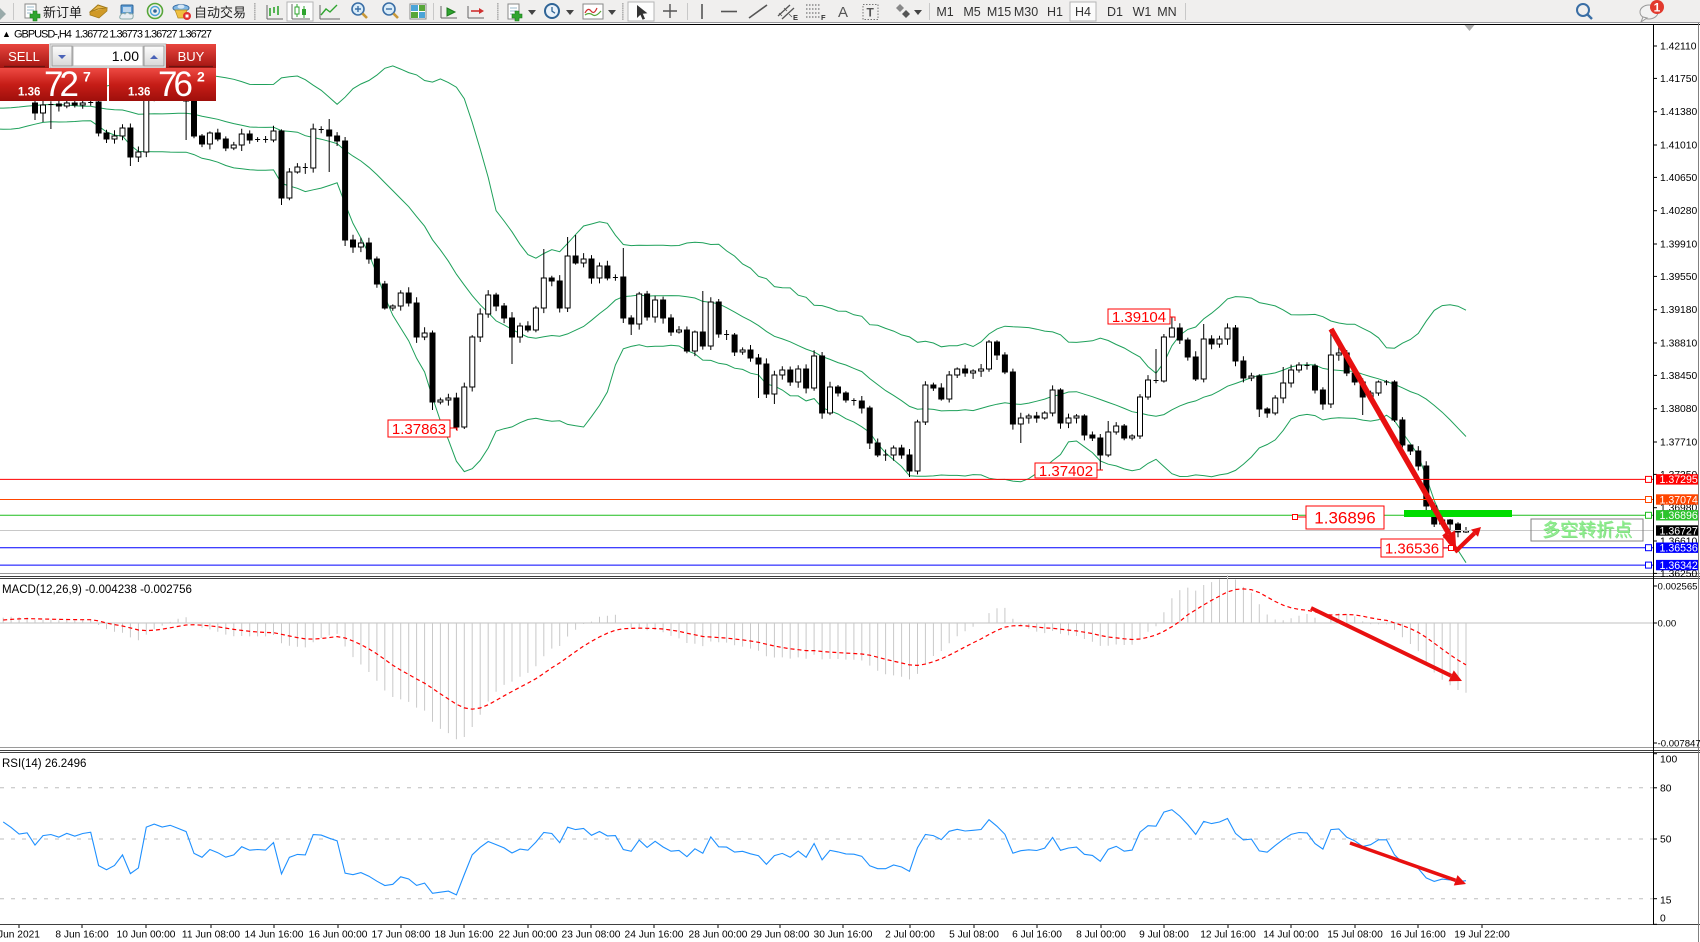 The image size is (1700, 942). What do you see at coordinates (1678, 376) in the screenshot?
I see `svg-text: 1.38450` at bounding box center [1678, 376].